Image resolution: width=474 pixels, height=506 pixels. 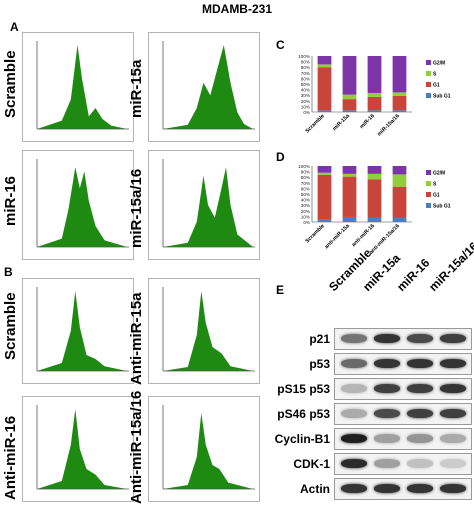 I want to click on y-tick-label: 20%, so click(x=305, y=101).